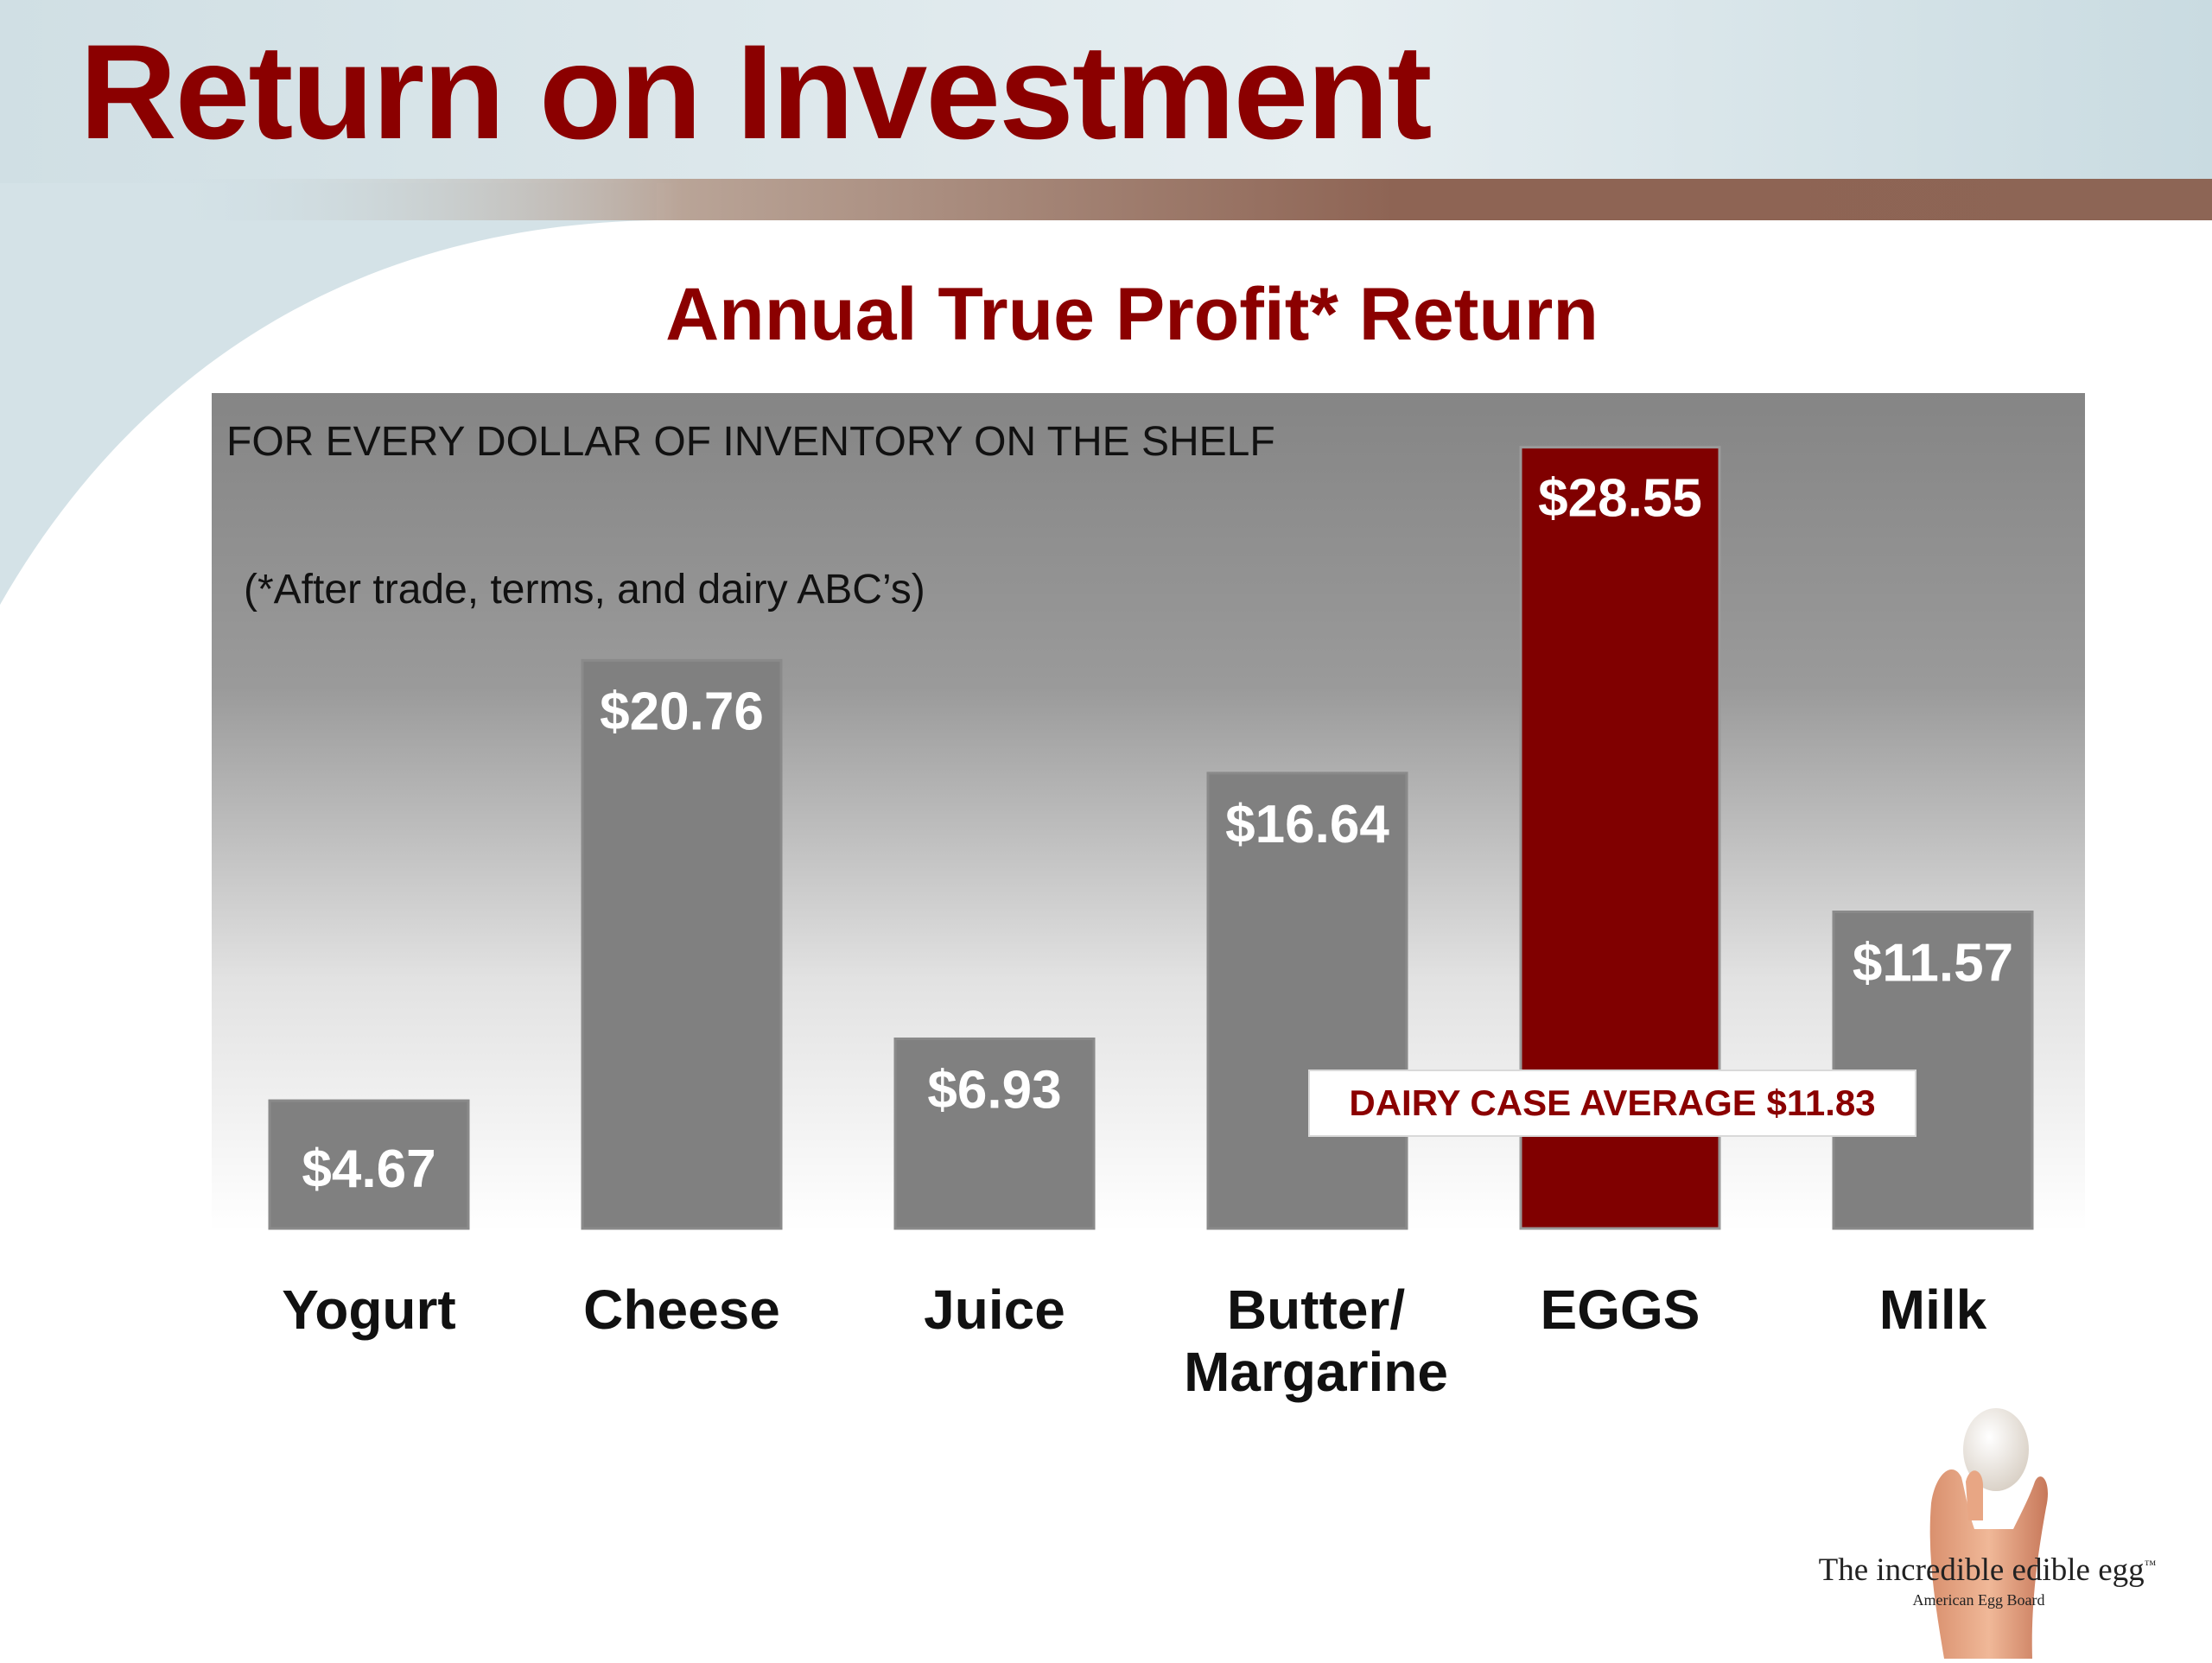  What do you see at coordinates (1933, 963) in the screenshot?
I see `bar-value-label: $11.57` at bounding box center [1933, 963].